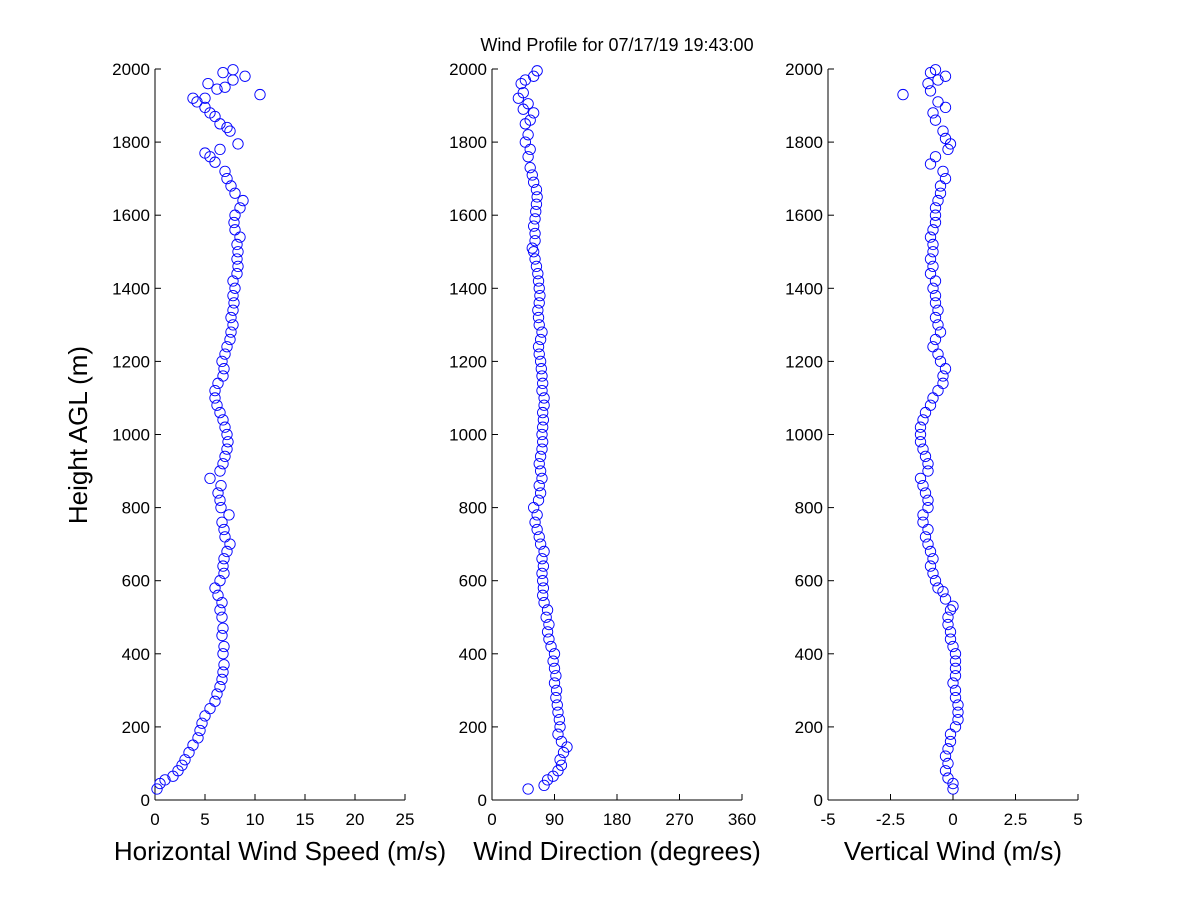 This screenshot has width=1200, height=900. Describe the element at coordinates (468, 69) in the screenshot. I see `y-tick-label: 2000` at that location.